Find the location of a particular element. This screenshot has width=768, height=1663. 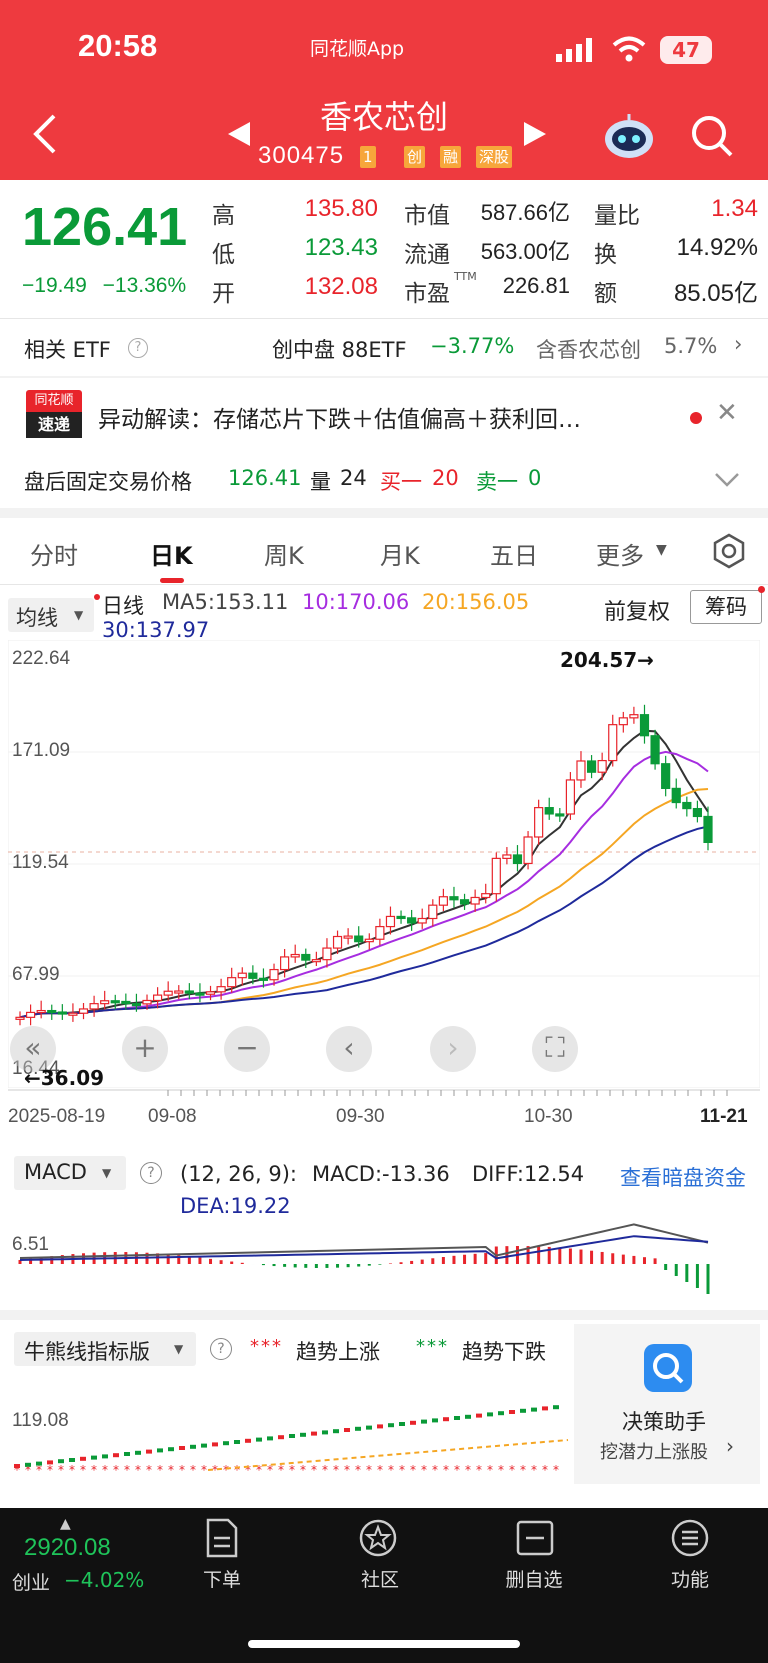

community-icon is located at coordinates (378, 1538).